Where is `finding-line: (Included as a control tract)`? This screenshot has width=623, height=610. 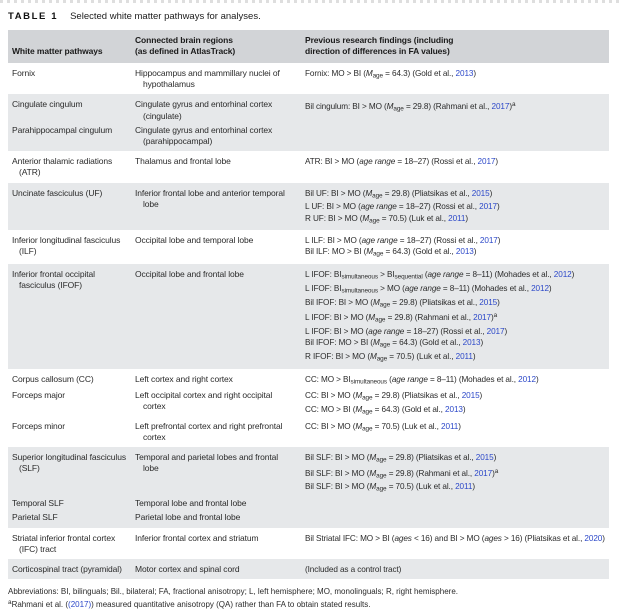
finding-line: (Included as a control tract) is located at coordinates (353, 569).